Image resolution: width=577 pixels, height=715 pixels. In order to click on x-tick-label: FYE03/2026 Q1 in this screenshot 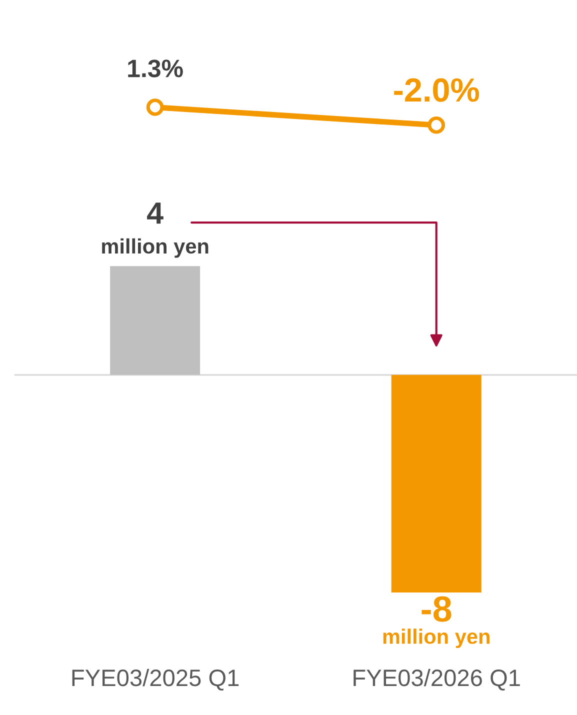, I will do `click(437, 679)`.